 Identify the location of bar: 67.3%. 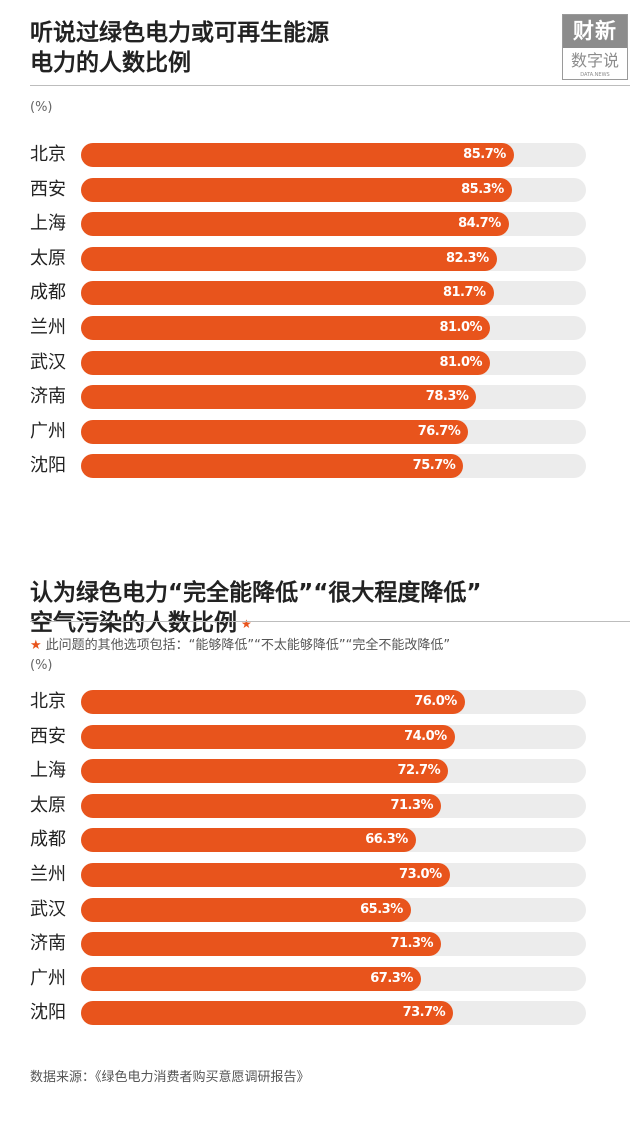
(251, 978).